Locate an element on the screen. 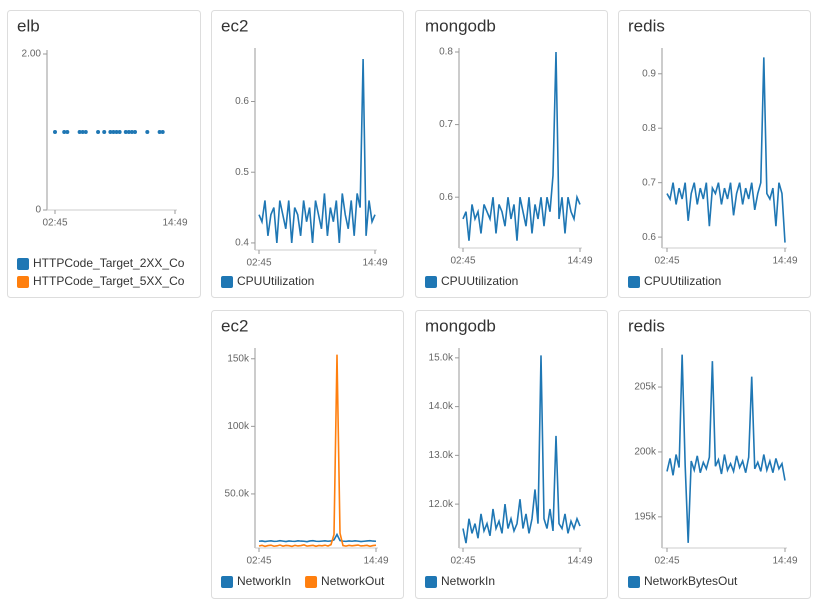 The height and width of the screenshot is (609, 819). y-tick-label: 0 is located at coordinates (38, 210).